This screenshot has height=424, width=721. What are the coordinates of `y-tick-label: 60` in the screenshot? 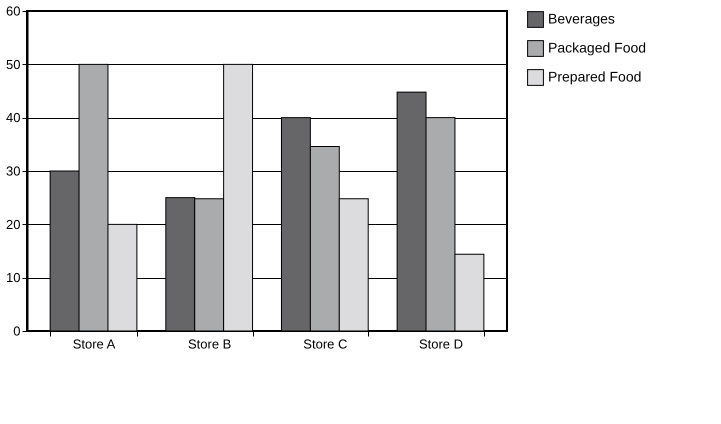 It's located at (13, 11).